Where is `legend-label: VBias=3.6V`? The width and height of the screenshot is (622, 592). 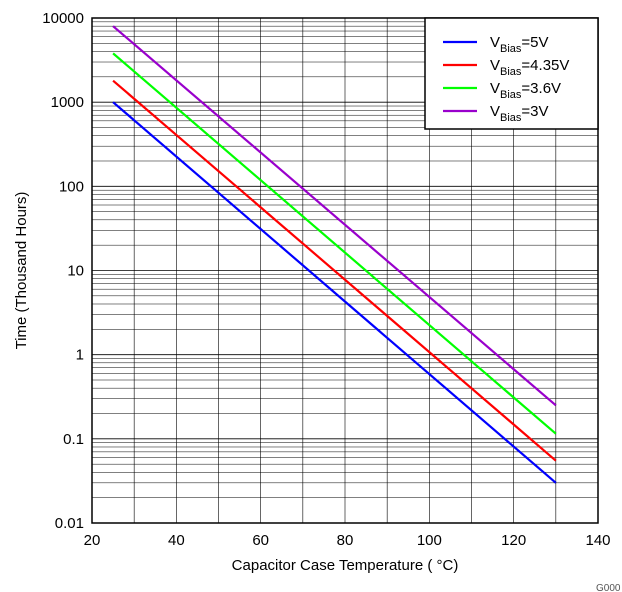
legend-label: VBias=3.6V is located at coordinates (525, 90).